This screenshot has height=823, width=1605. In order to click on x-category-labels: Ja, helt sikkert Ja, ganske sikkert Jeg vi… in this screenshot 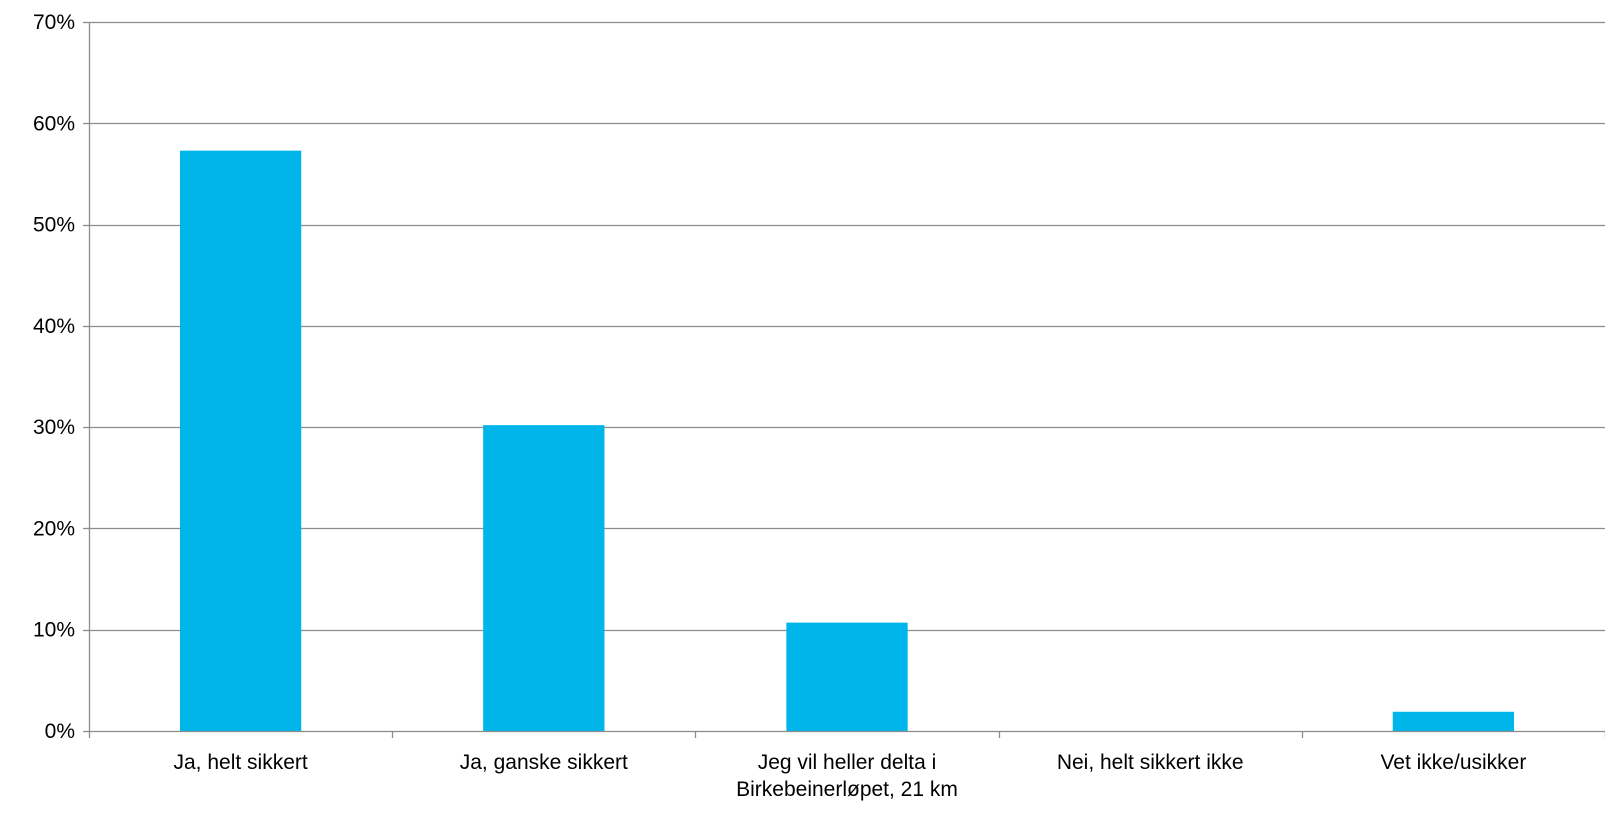, I will do `click(849, 776)`.